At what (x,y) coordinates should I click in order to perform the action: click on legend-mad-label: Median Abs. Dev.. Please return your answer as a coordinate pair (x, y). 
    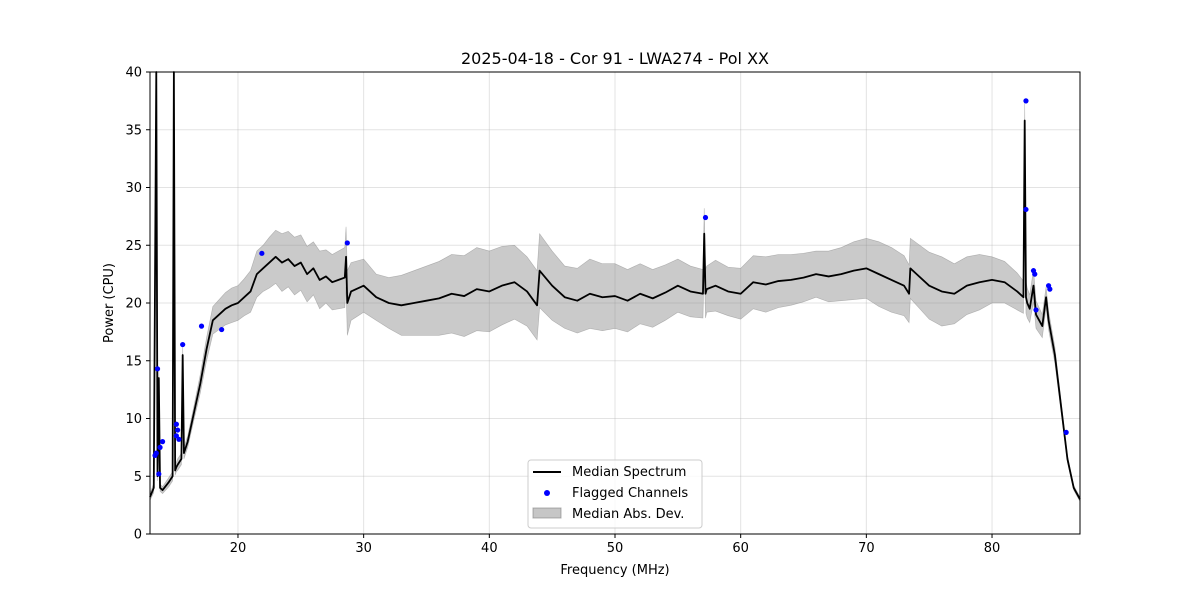
    Looking at the image, I should click on (628, 514).